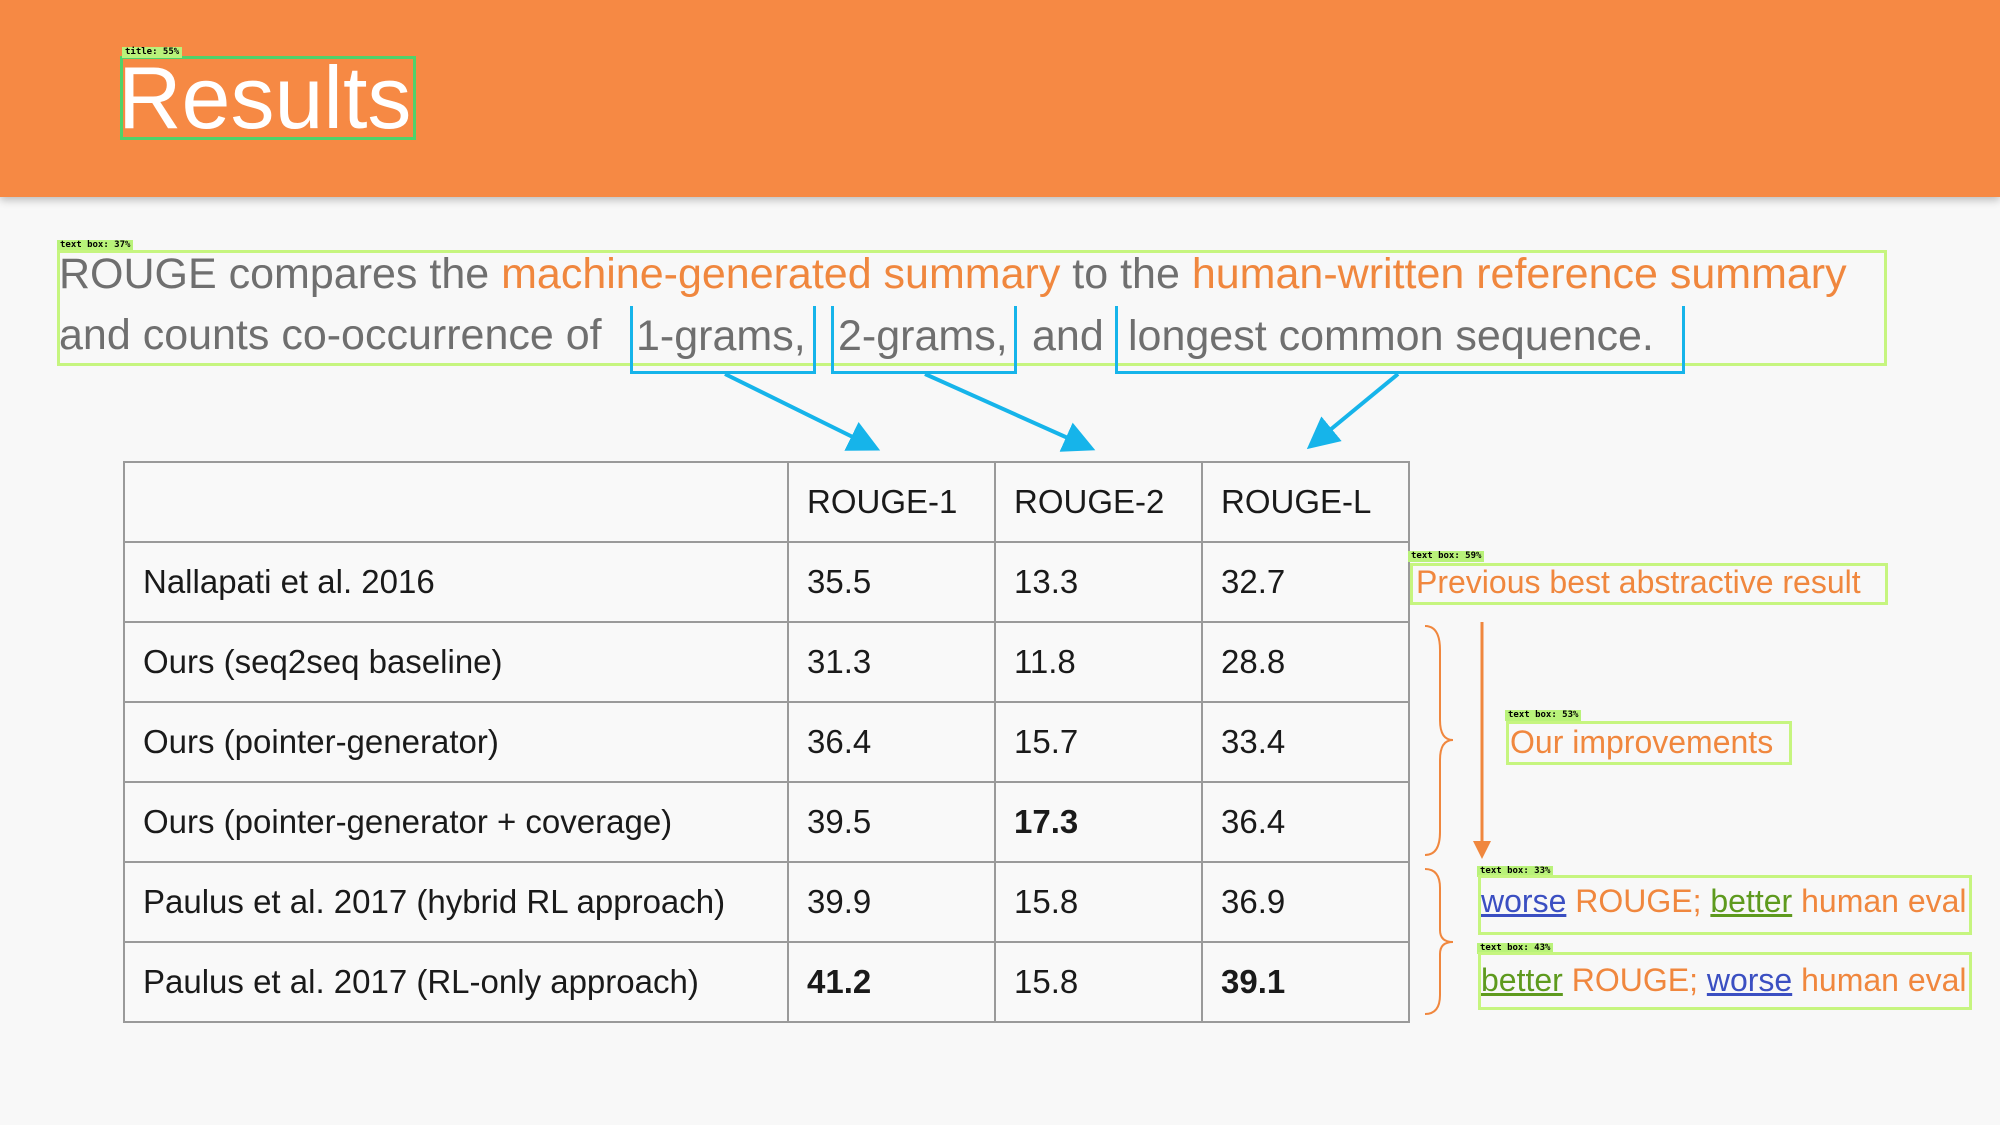  Describe the element at coordinates (1446, 556) in the screenshot. I see `prev-best-detection-label: text box: 59%` at that location.